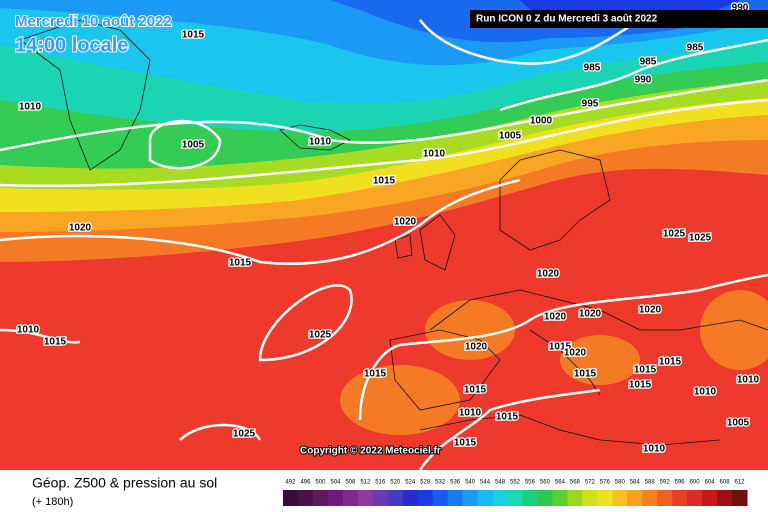 This screenshot has height=512, width=768. Describe the element at coordinates (650, 483) in the screenshot. I see `colorbar-label: 588` at that location.